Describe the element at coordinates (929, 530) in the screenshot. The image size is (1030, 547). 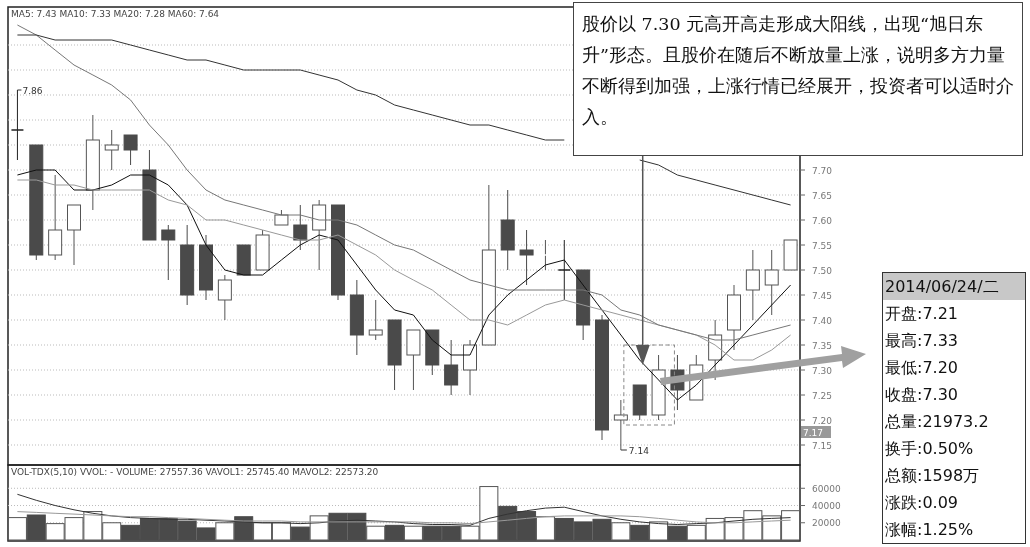
I see `text: 涨幅:1.25%` at that location.